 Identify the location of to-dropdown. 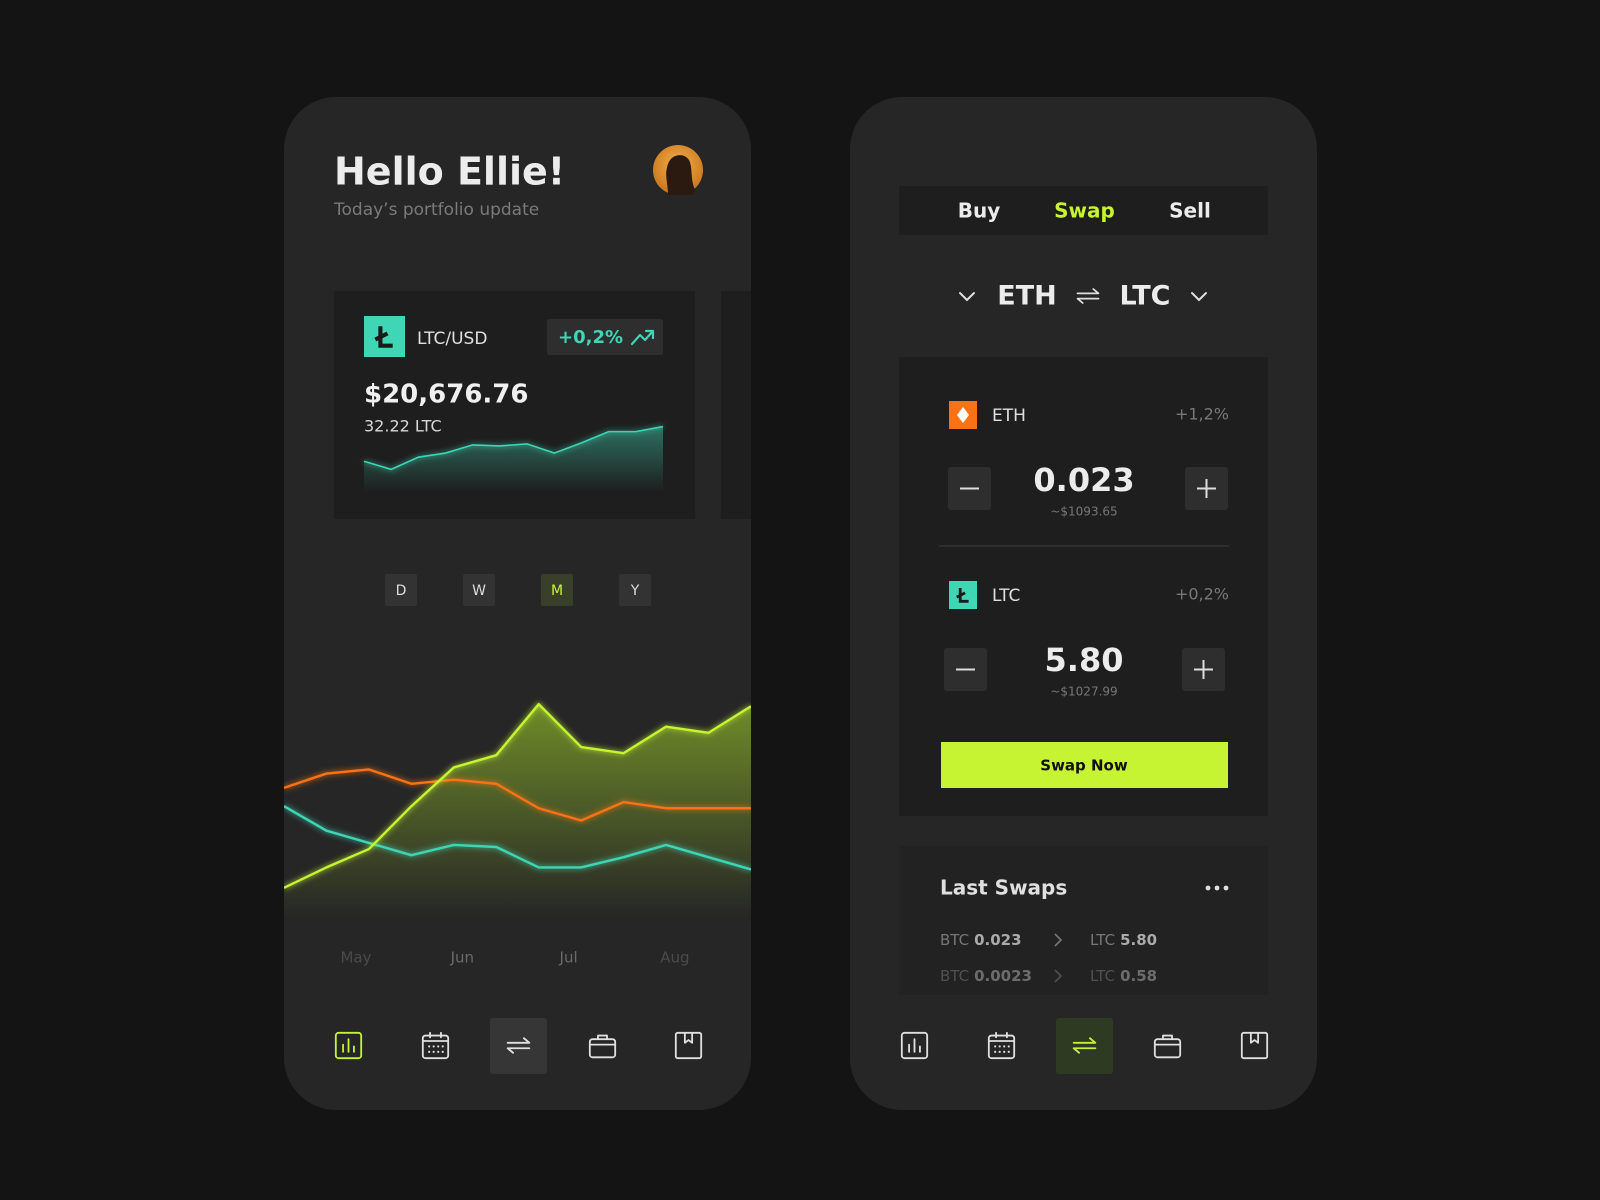
(1199, 297).